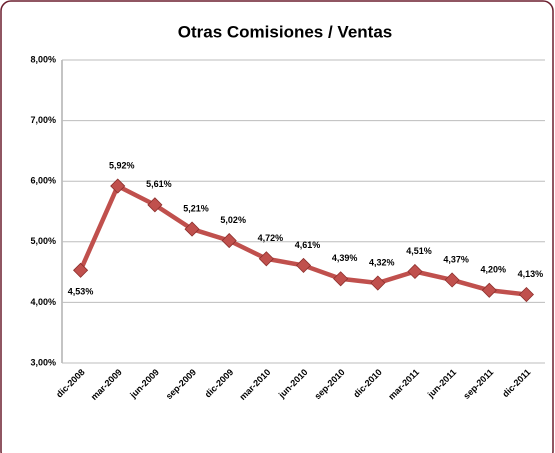 This screenshot has width=555, height=453. Describe the element at coordinates (81, 292) in the screenshot. I see `data-label: 4,53%` at that location.